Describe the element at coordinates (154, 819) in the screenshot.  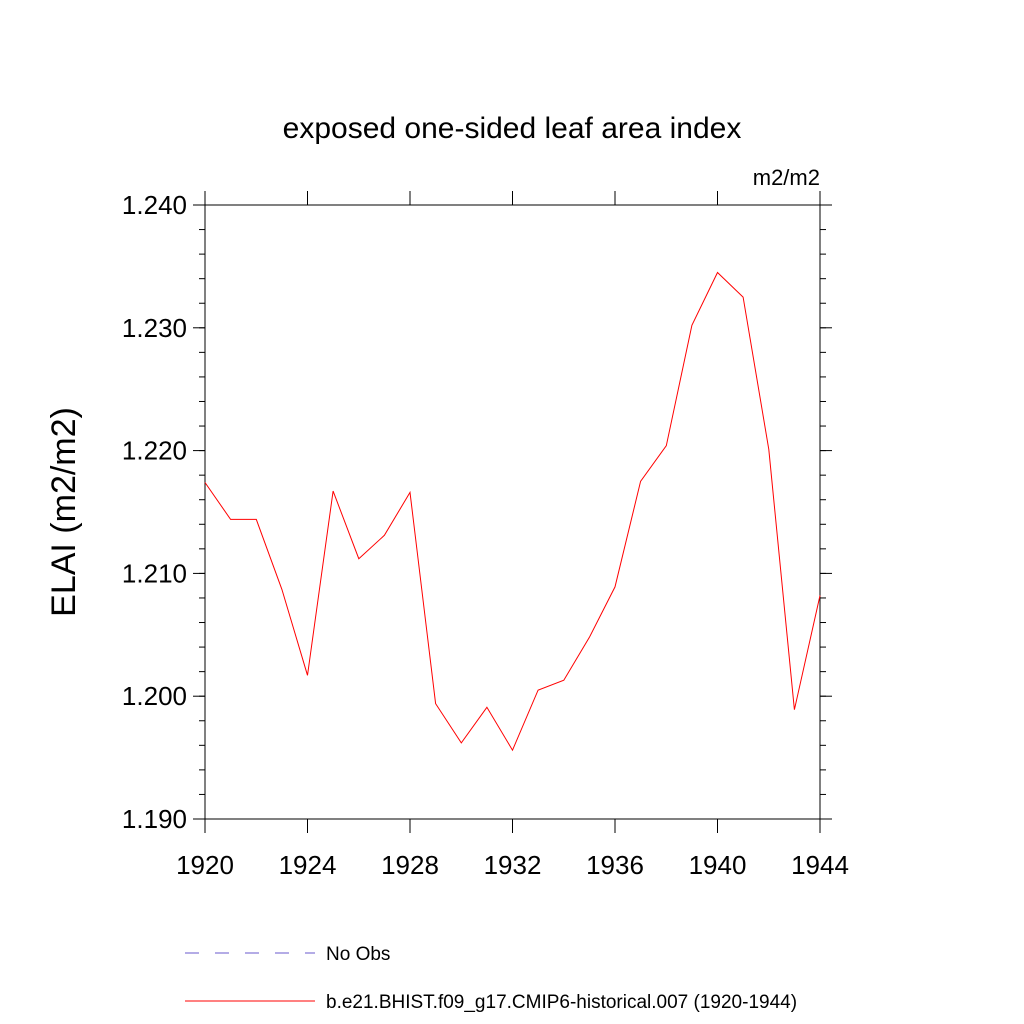
I see `y-tick-label: 1.190` at that location.